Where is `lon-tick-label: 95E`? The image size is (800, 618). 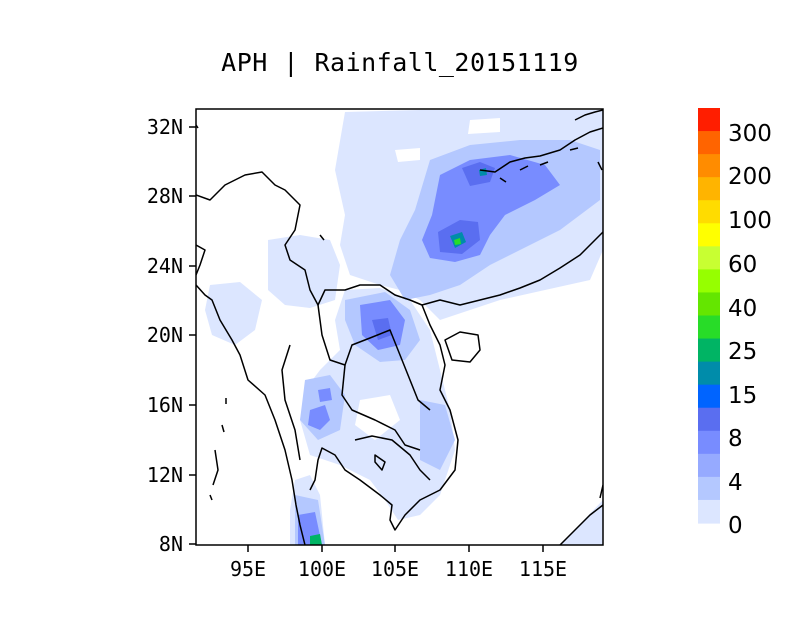
lon-tick-label: 95E is located at coordinates (248, 569).